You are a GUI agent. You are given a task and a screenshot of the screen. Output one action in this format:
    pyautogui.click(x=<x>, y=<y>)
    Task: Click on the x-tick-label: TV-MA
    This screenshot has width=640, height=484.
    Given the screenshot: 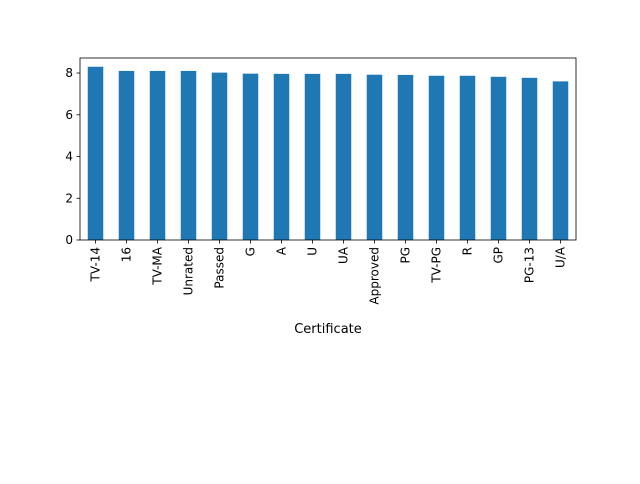 What is the action you would take?
    pyautogui.click(x=158, y=266)
    